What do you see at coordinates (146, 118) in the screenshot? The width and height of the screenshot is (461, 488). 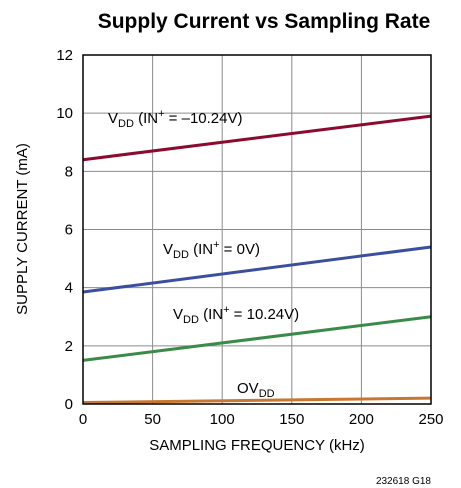 I see `series-label-0-label-rest: (IN` at bounding box center [146, 118].